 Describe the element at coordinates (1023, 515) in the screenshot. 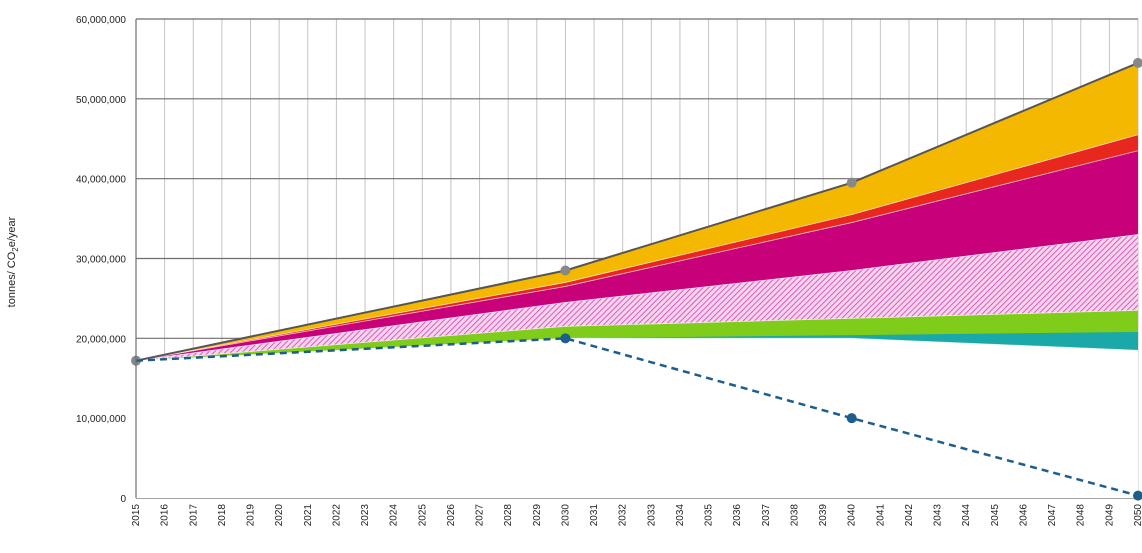

I see `x-tick-label: 2046` at that location.